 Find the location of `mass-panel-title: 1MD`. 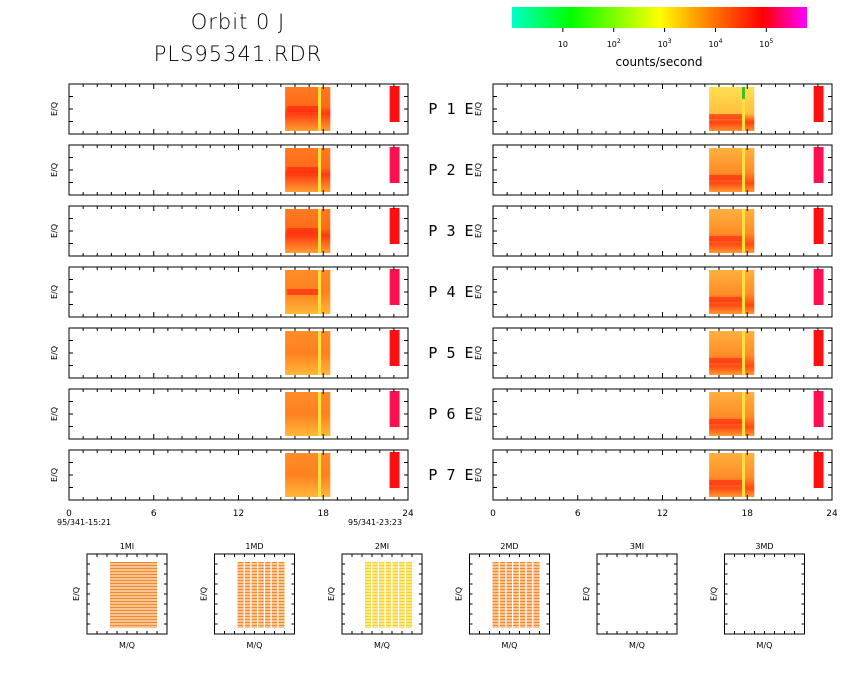

mass-panel-title: 1MD is located at coordinates (254, 546).